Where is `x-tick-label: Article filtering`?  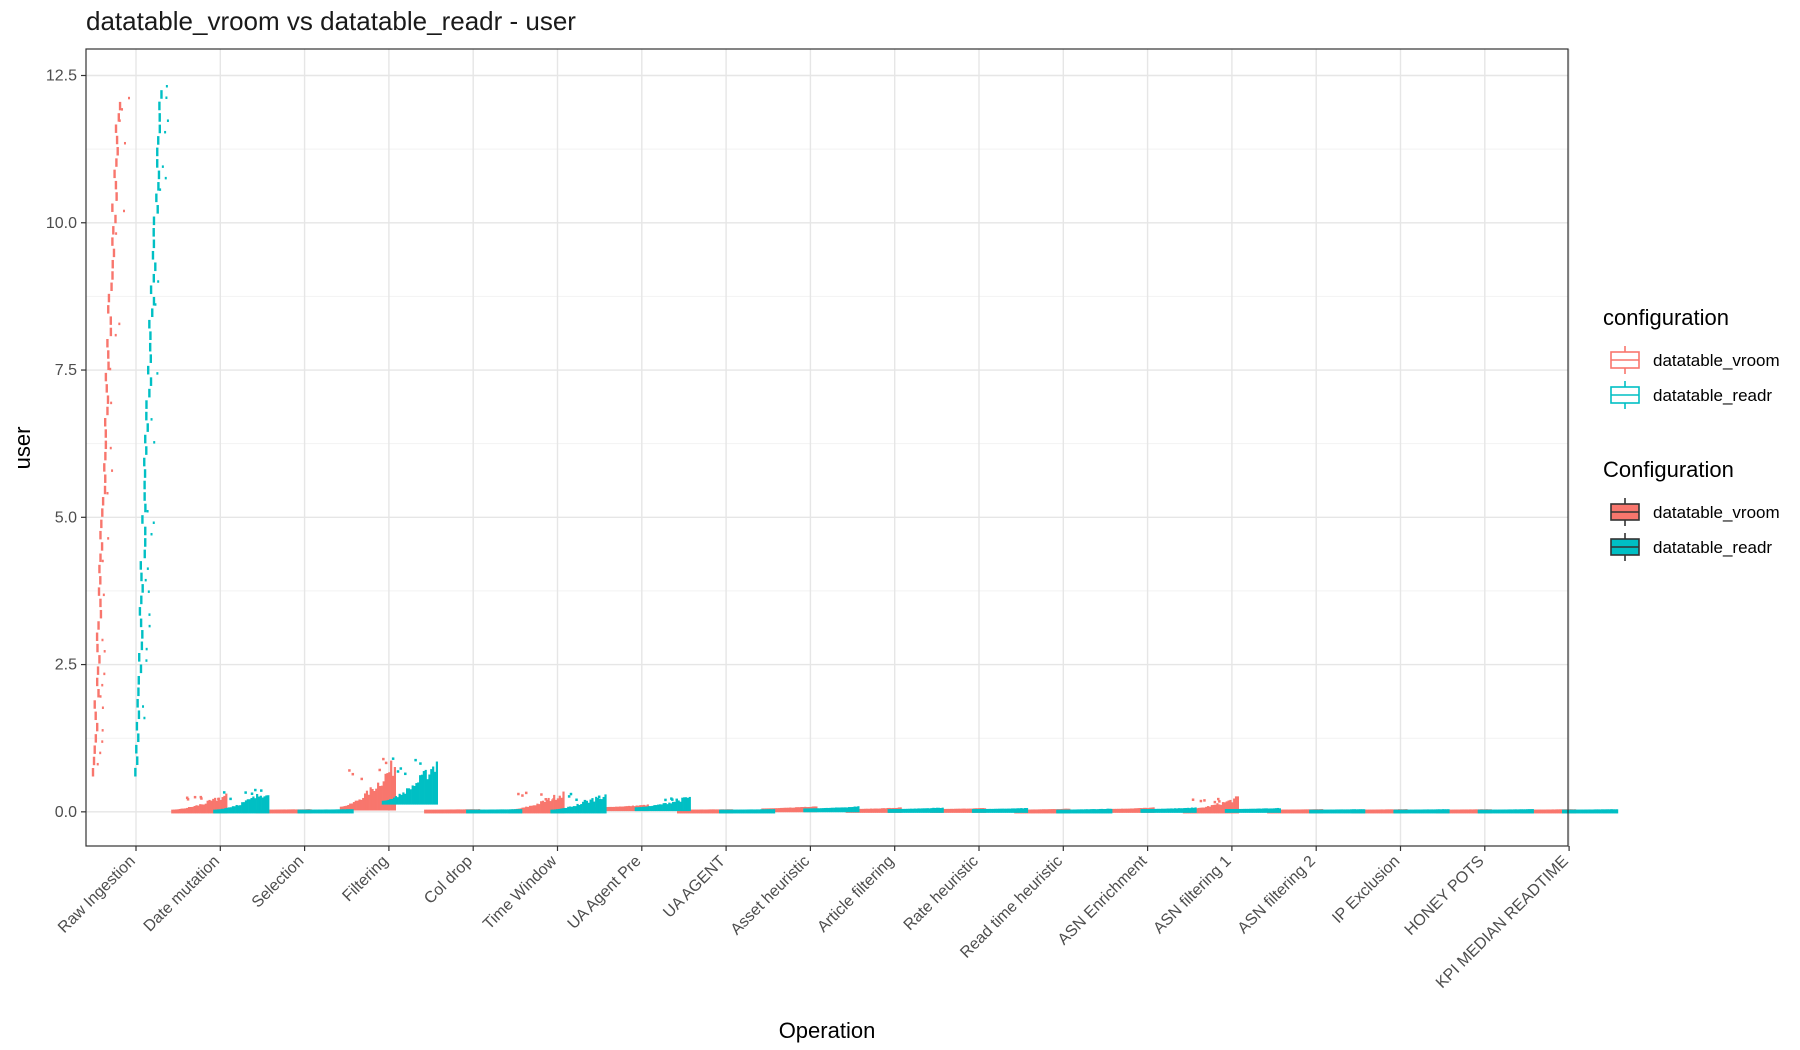
x-tick-label: Article filtering is located at coordinates (855, 894).